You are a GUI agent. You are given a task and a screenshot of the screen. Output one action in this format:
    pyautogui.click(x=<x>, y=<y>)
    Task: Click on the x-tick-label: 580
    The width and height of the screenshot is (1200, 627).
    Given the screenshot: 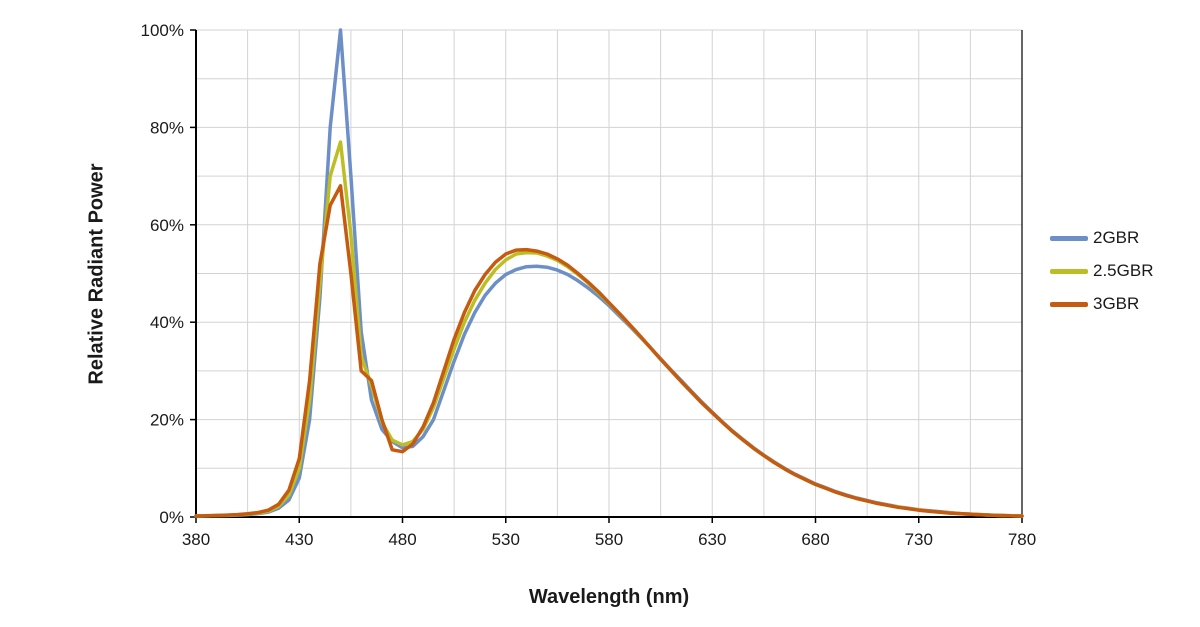 What is the action you would take?
    pyautogui.click(x=609, y=539)
    